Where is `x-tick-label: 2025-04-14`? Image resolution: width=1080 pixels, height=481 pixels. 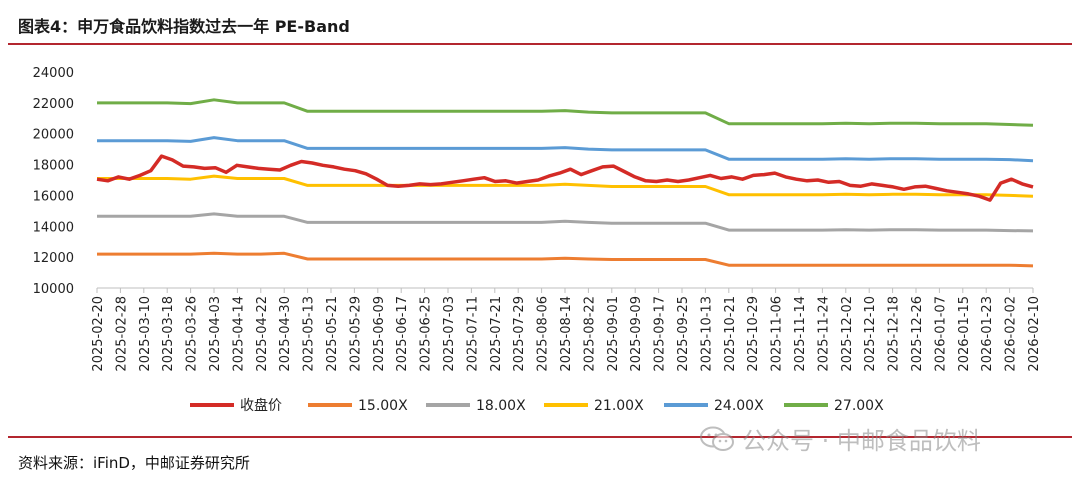 x-tick-label: 2025-04-14 is located at coordinates (238, 334).